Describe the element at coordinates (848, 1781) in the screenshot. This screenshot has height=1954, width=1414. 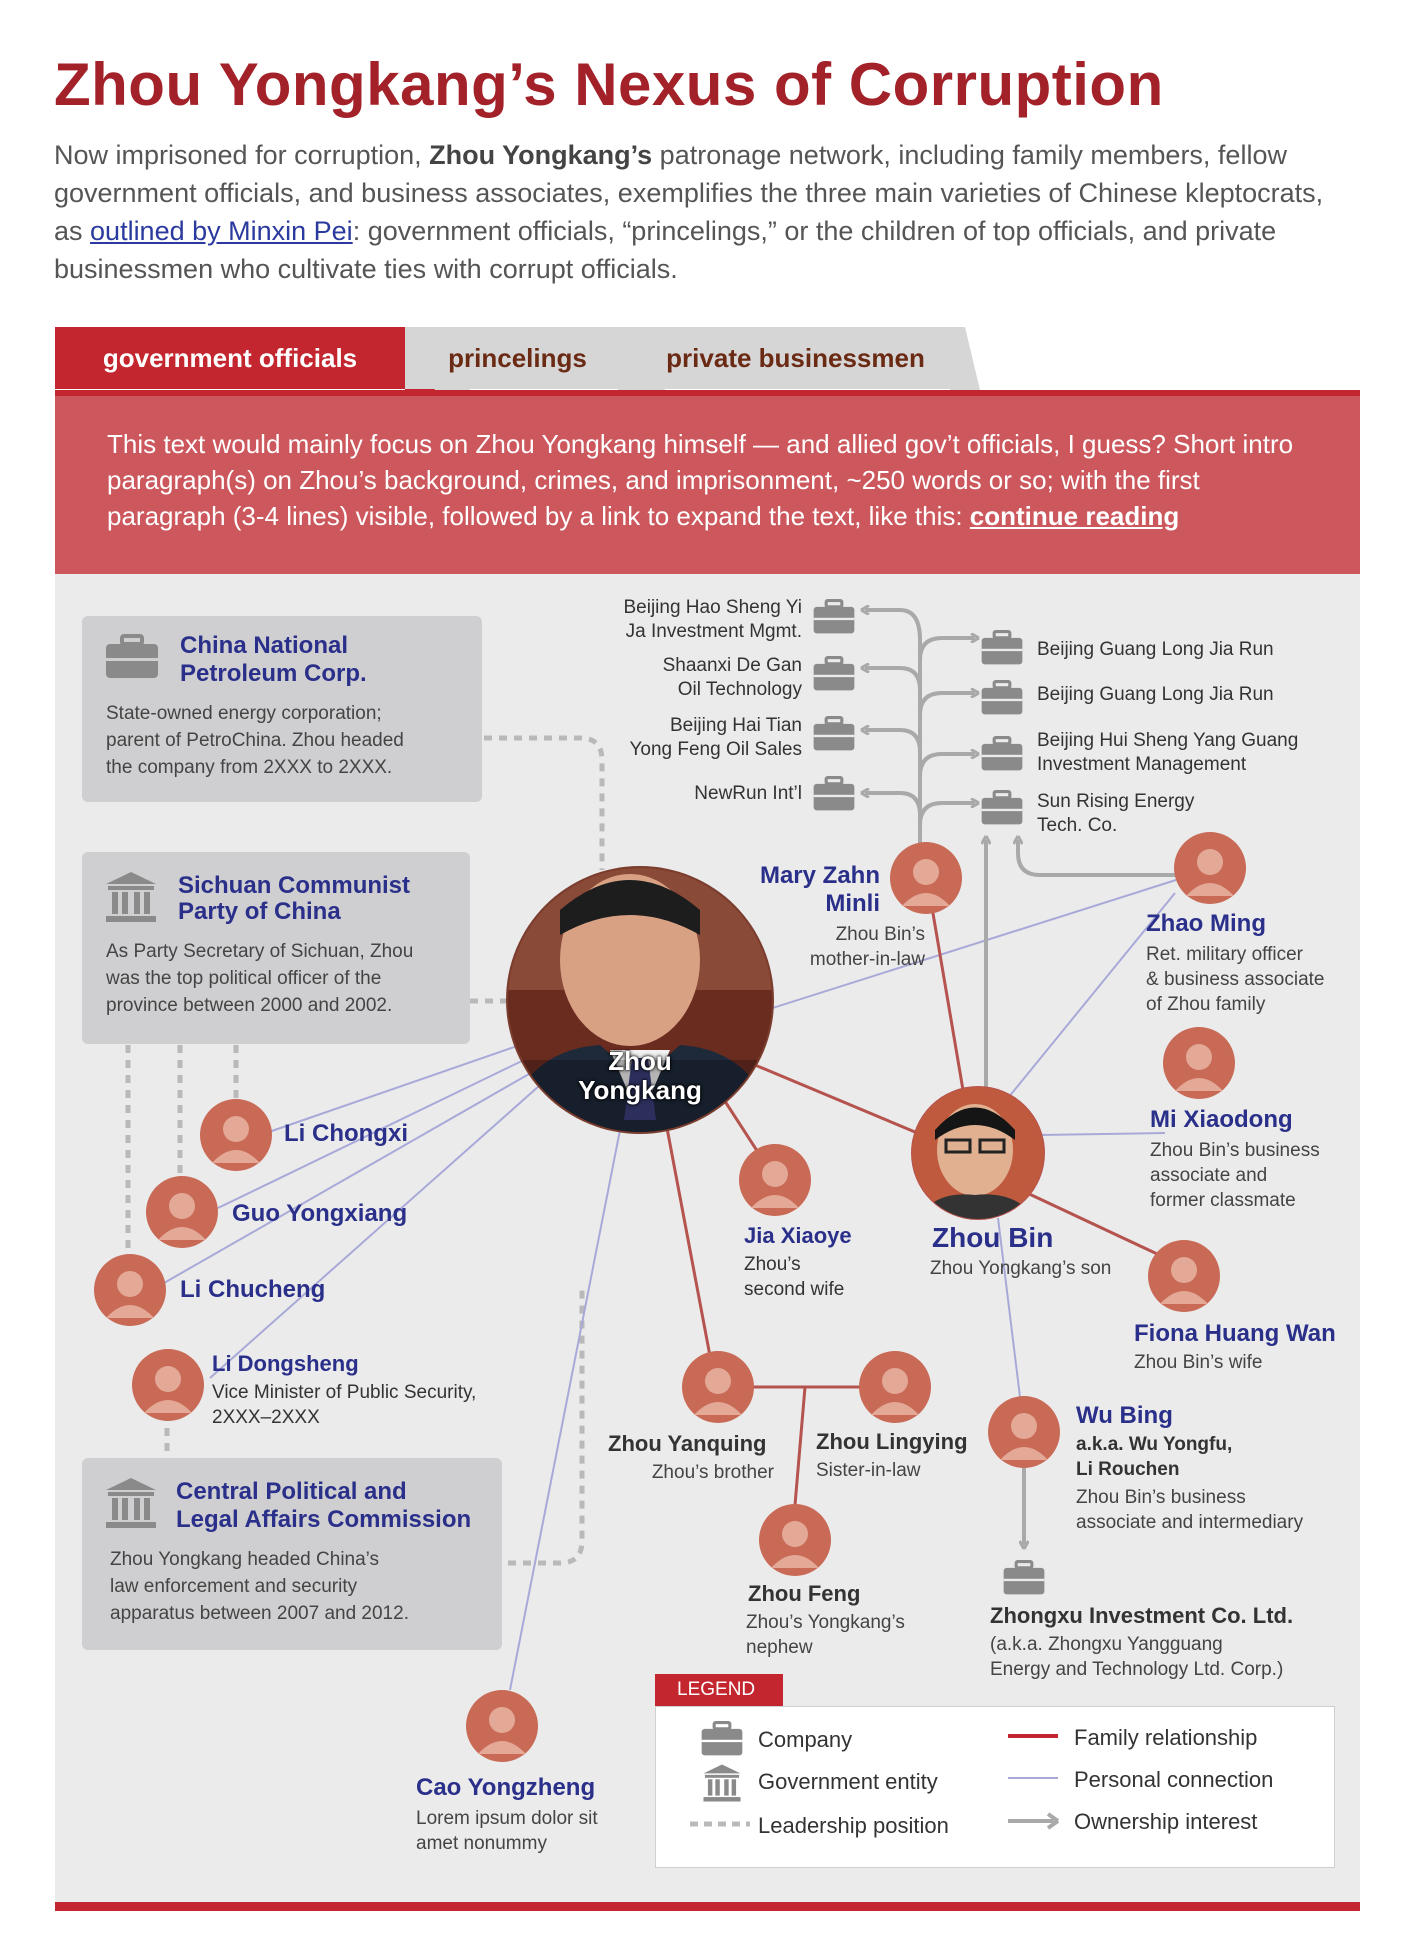
I see `legend-government: Government entity` at that location.